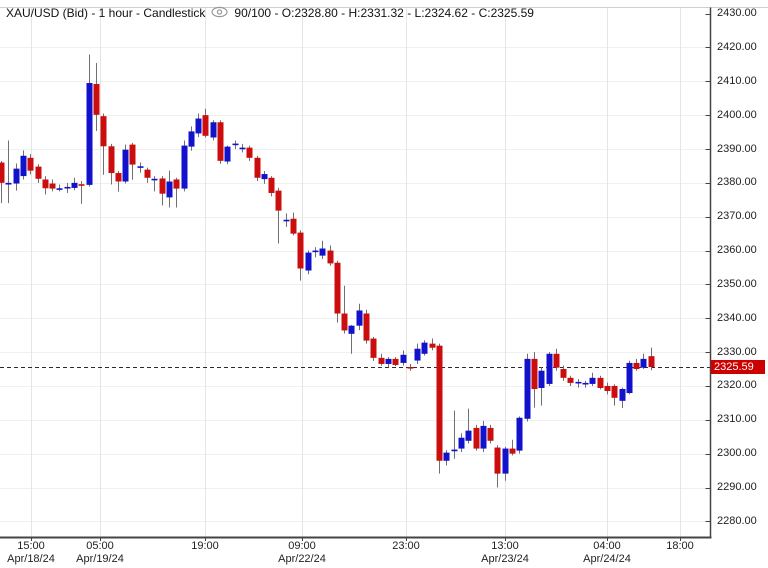 The image size is (768, 568). What do you see at coordinates (406, 546) in the screenshot?
I see `time-axis-label-time: 23:00` at bounding box center [406, 546].